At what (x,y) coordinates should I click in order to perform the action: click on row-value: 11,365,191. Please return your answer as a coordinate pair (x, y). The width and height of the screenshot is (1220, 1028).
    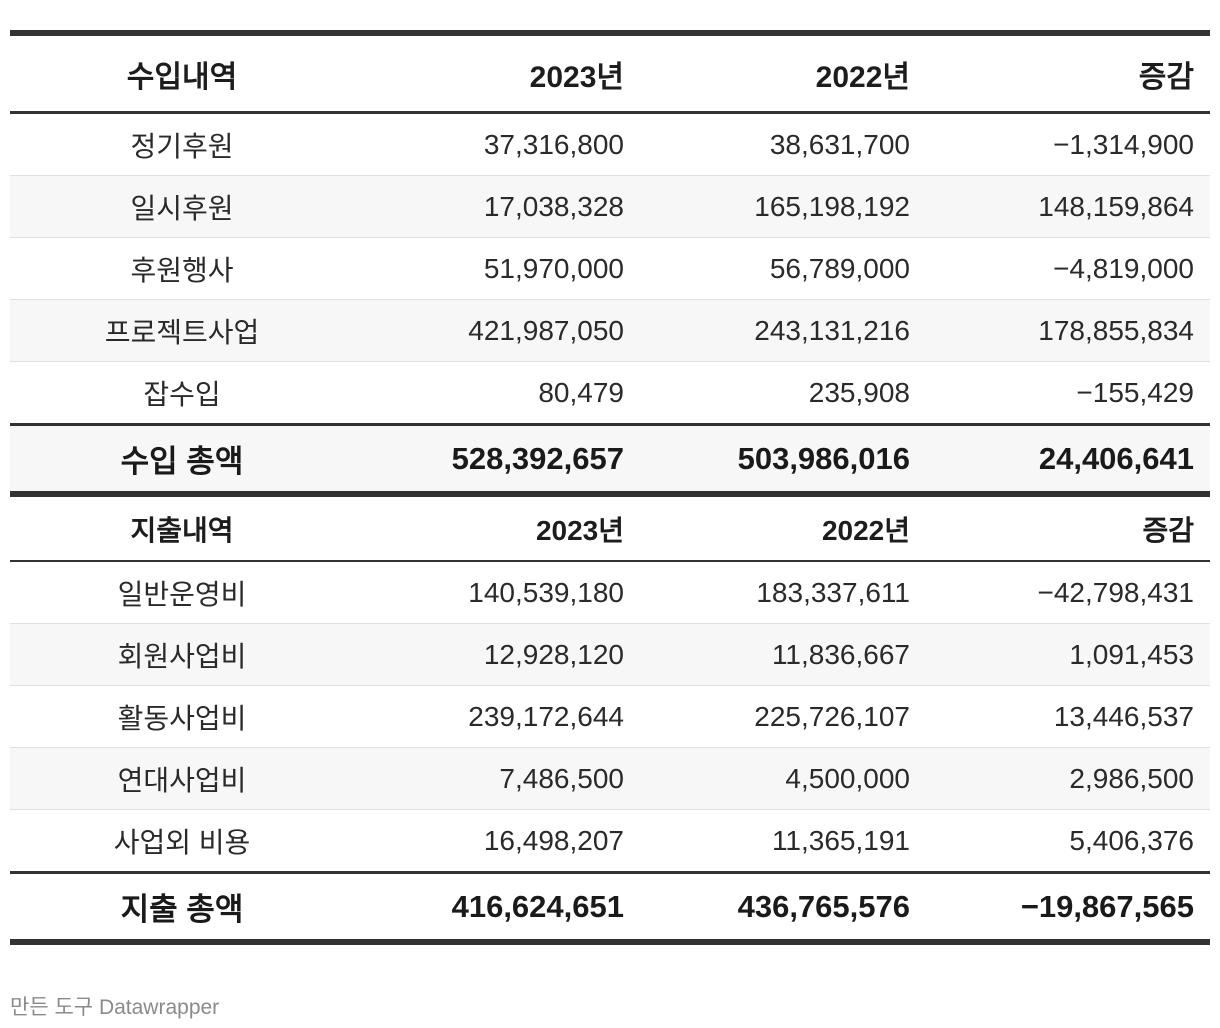
    Looking at the image, I should click on (783, 841).